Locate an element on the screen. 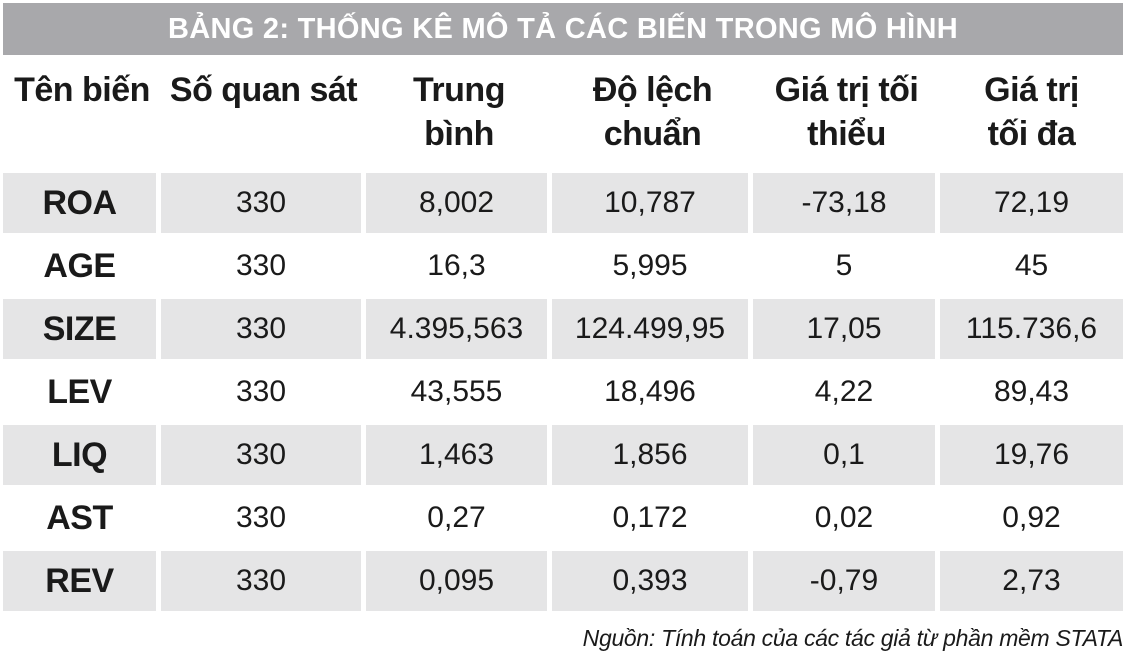 This screenshot has height=659, width=1129. column-header-maximum: Giá trị tối đa is located at coordinates (1031, 112).